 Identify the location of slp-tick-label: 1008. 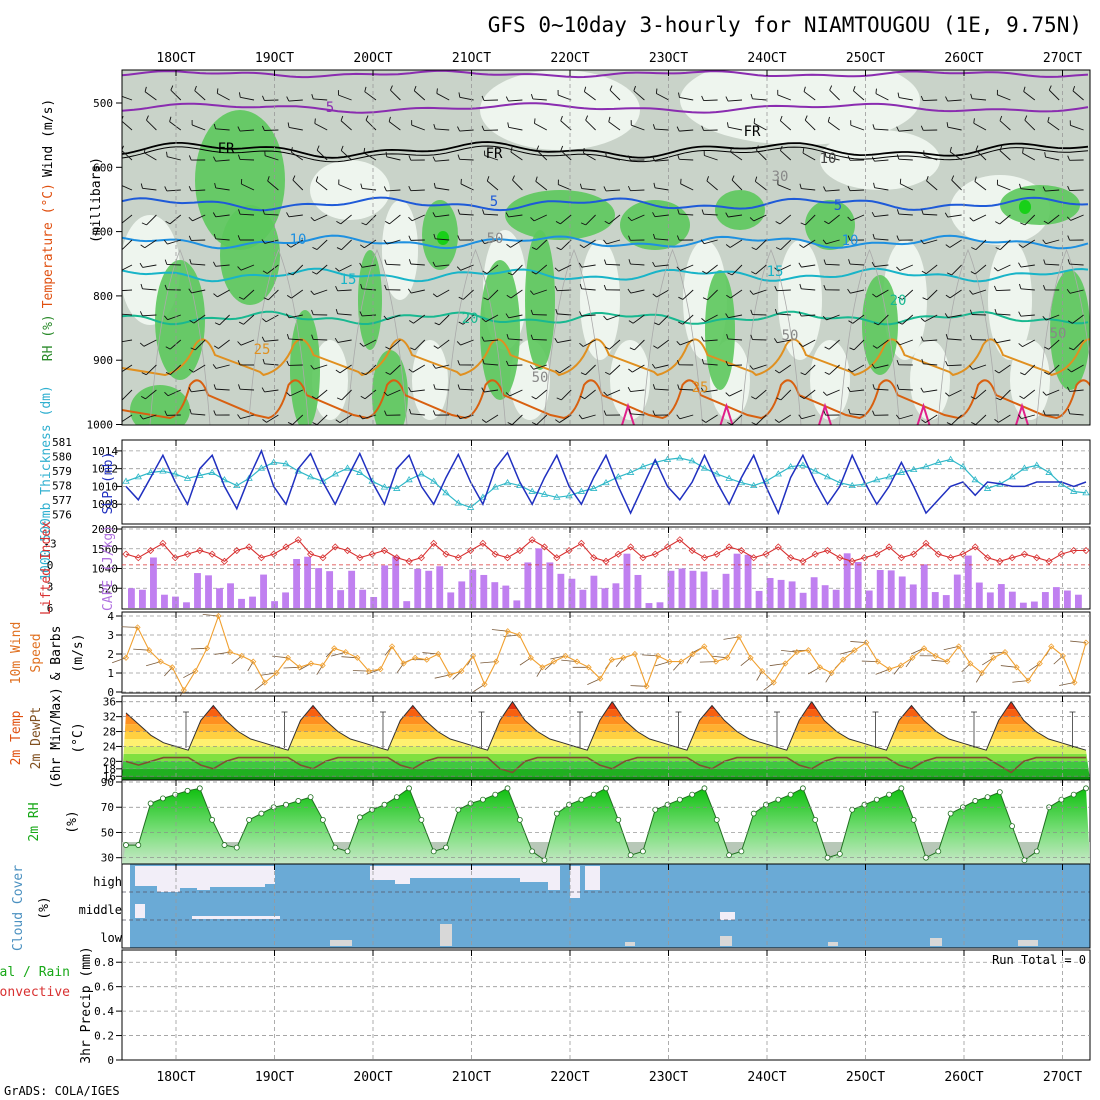
(105, 504).